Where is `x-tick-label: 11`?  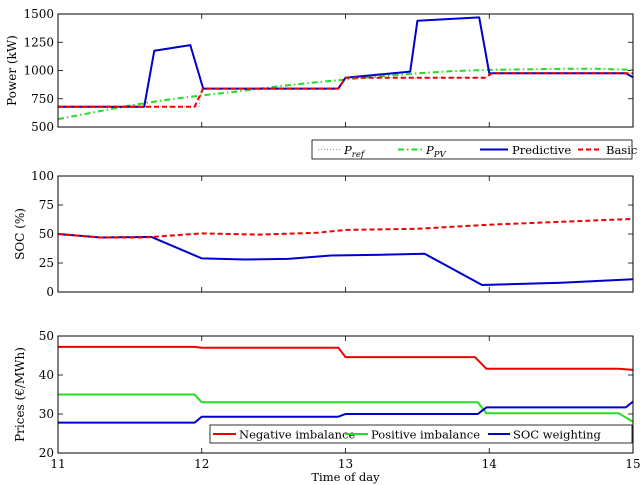 x-tick-label: 11 is located at coordinates (57, 464).